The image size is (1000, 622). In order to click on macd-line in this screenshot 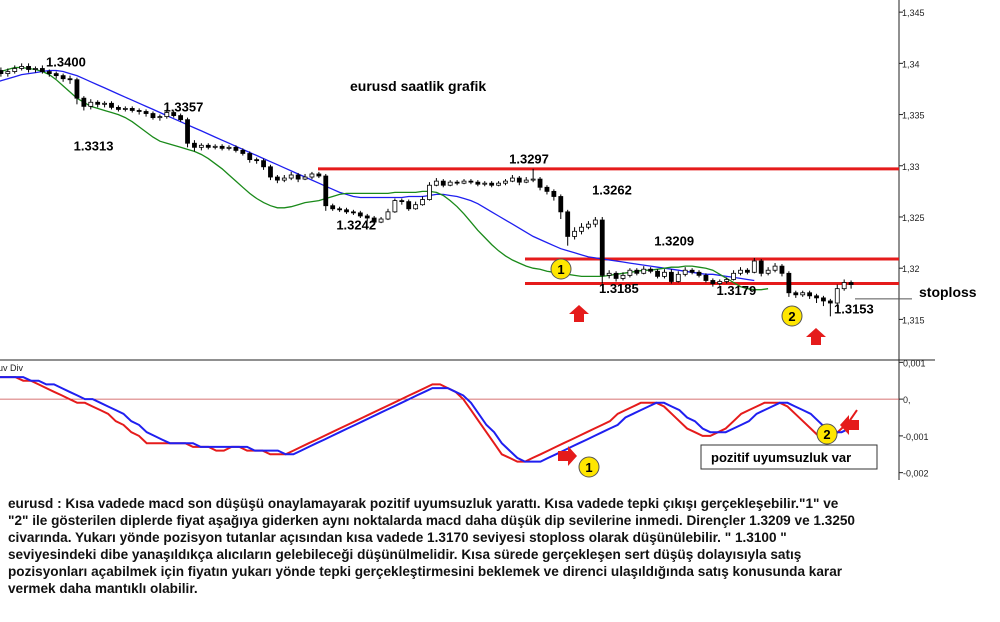, I will do `click(429, 419)`.